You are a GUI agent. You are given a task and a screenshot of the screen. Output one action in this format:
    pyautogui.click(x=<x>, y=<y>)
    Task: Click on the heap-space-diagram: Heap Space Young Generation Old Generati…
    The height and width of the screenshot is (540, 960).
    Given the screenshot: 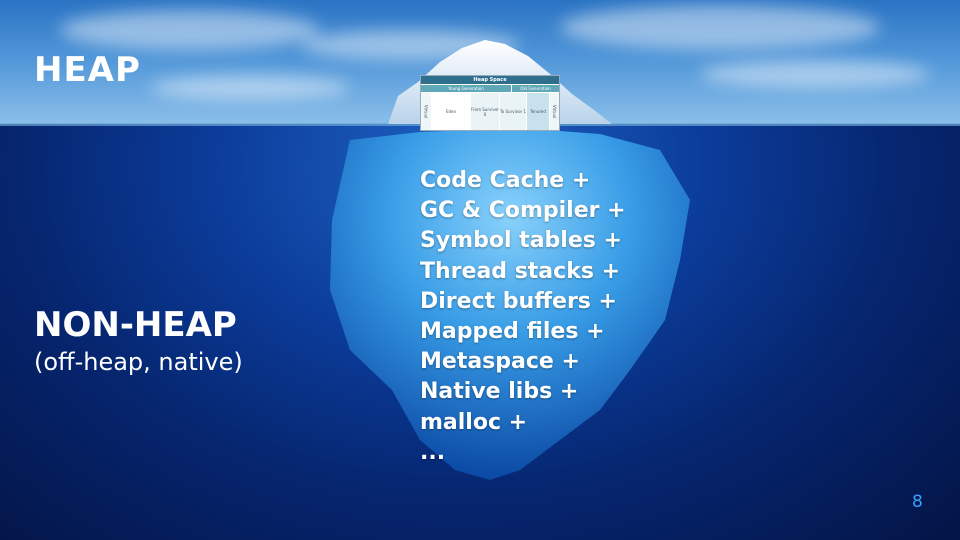 What is the action you would take?
    pyautogui.click(x=490, y=103)
    